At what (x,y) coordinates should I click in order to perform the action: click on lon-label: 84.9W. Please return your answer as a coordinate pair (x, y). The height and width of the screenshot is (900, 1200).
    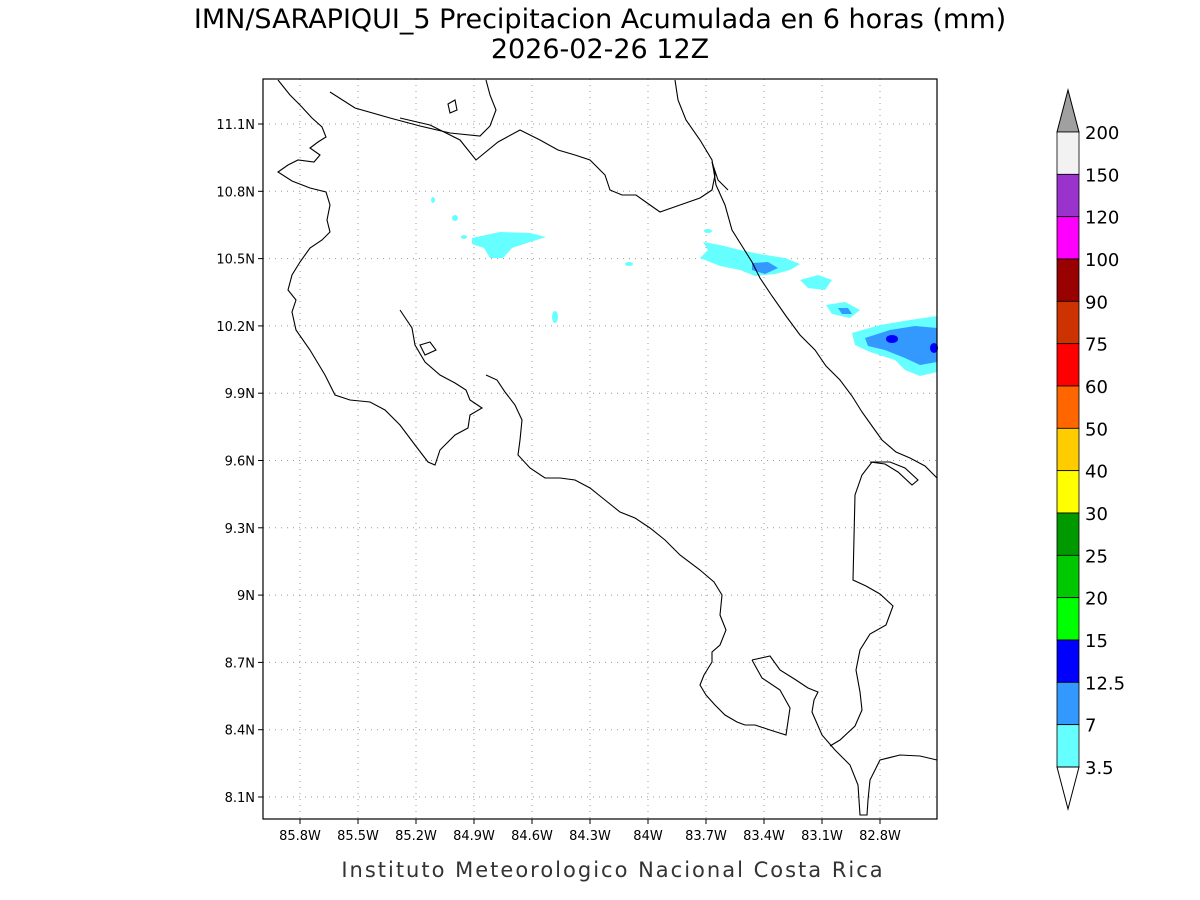
    Looking at the image, I should click on (474, 836).